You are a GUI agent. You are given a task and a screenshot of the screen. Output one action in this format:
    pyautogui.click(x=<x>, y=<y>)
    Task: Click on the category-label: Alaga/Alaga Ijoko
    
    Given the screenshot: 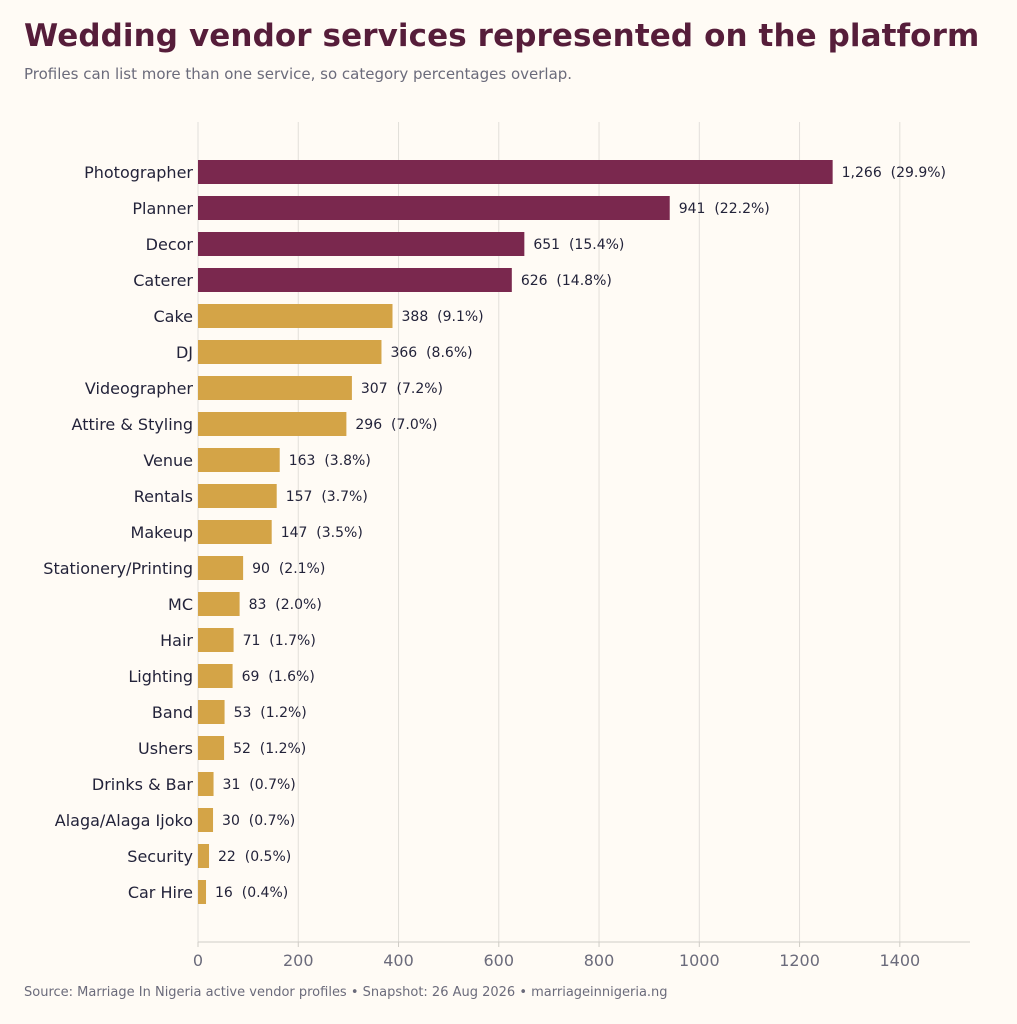 What is the action you would take?
    pyautogui.click(x=124, y=820)
    